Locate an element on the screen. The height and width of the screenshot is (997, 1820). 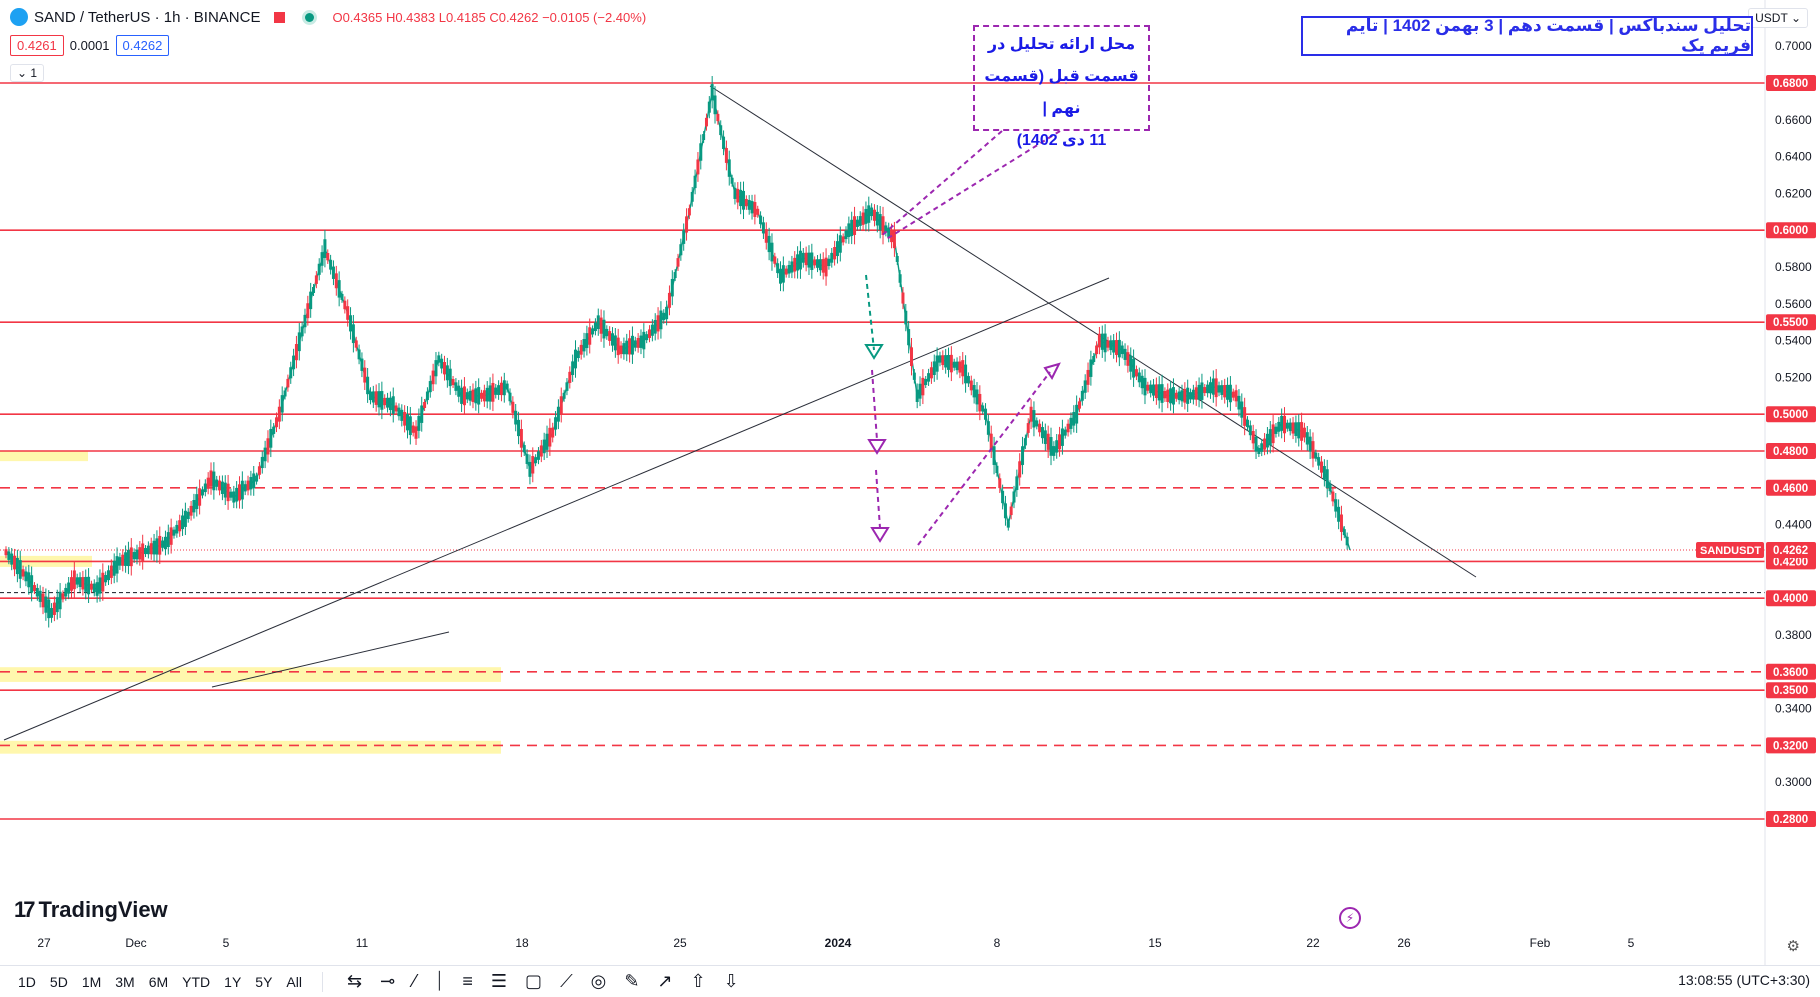
path-icon: ⟋ is located at coordinates (566, 981).